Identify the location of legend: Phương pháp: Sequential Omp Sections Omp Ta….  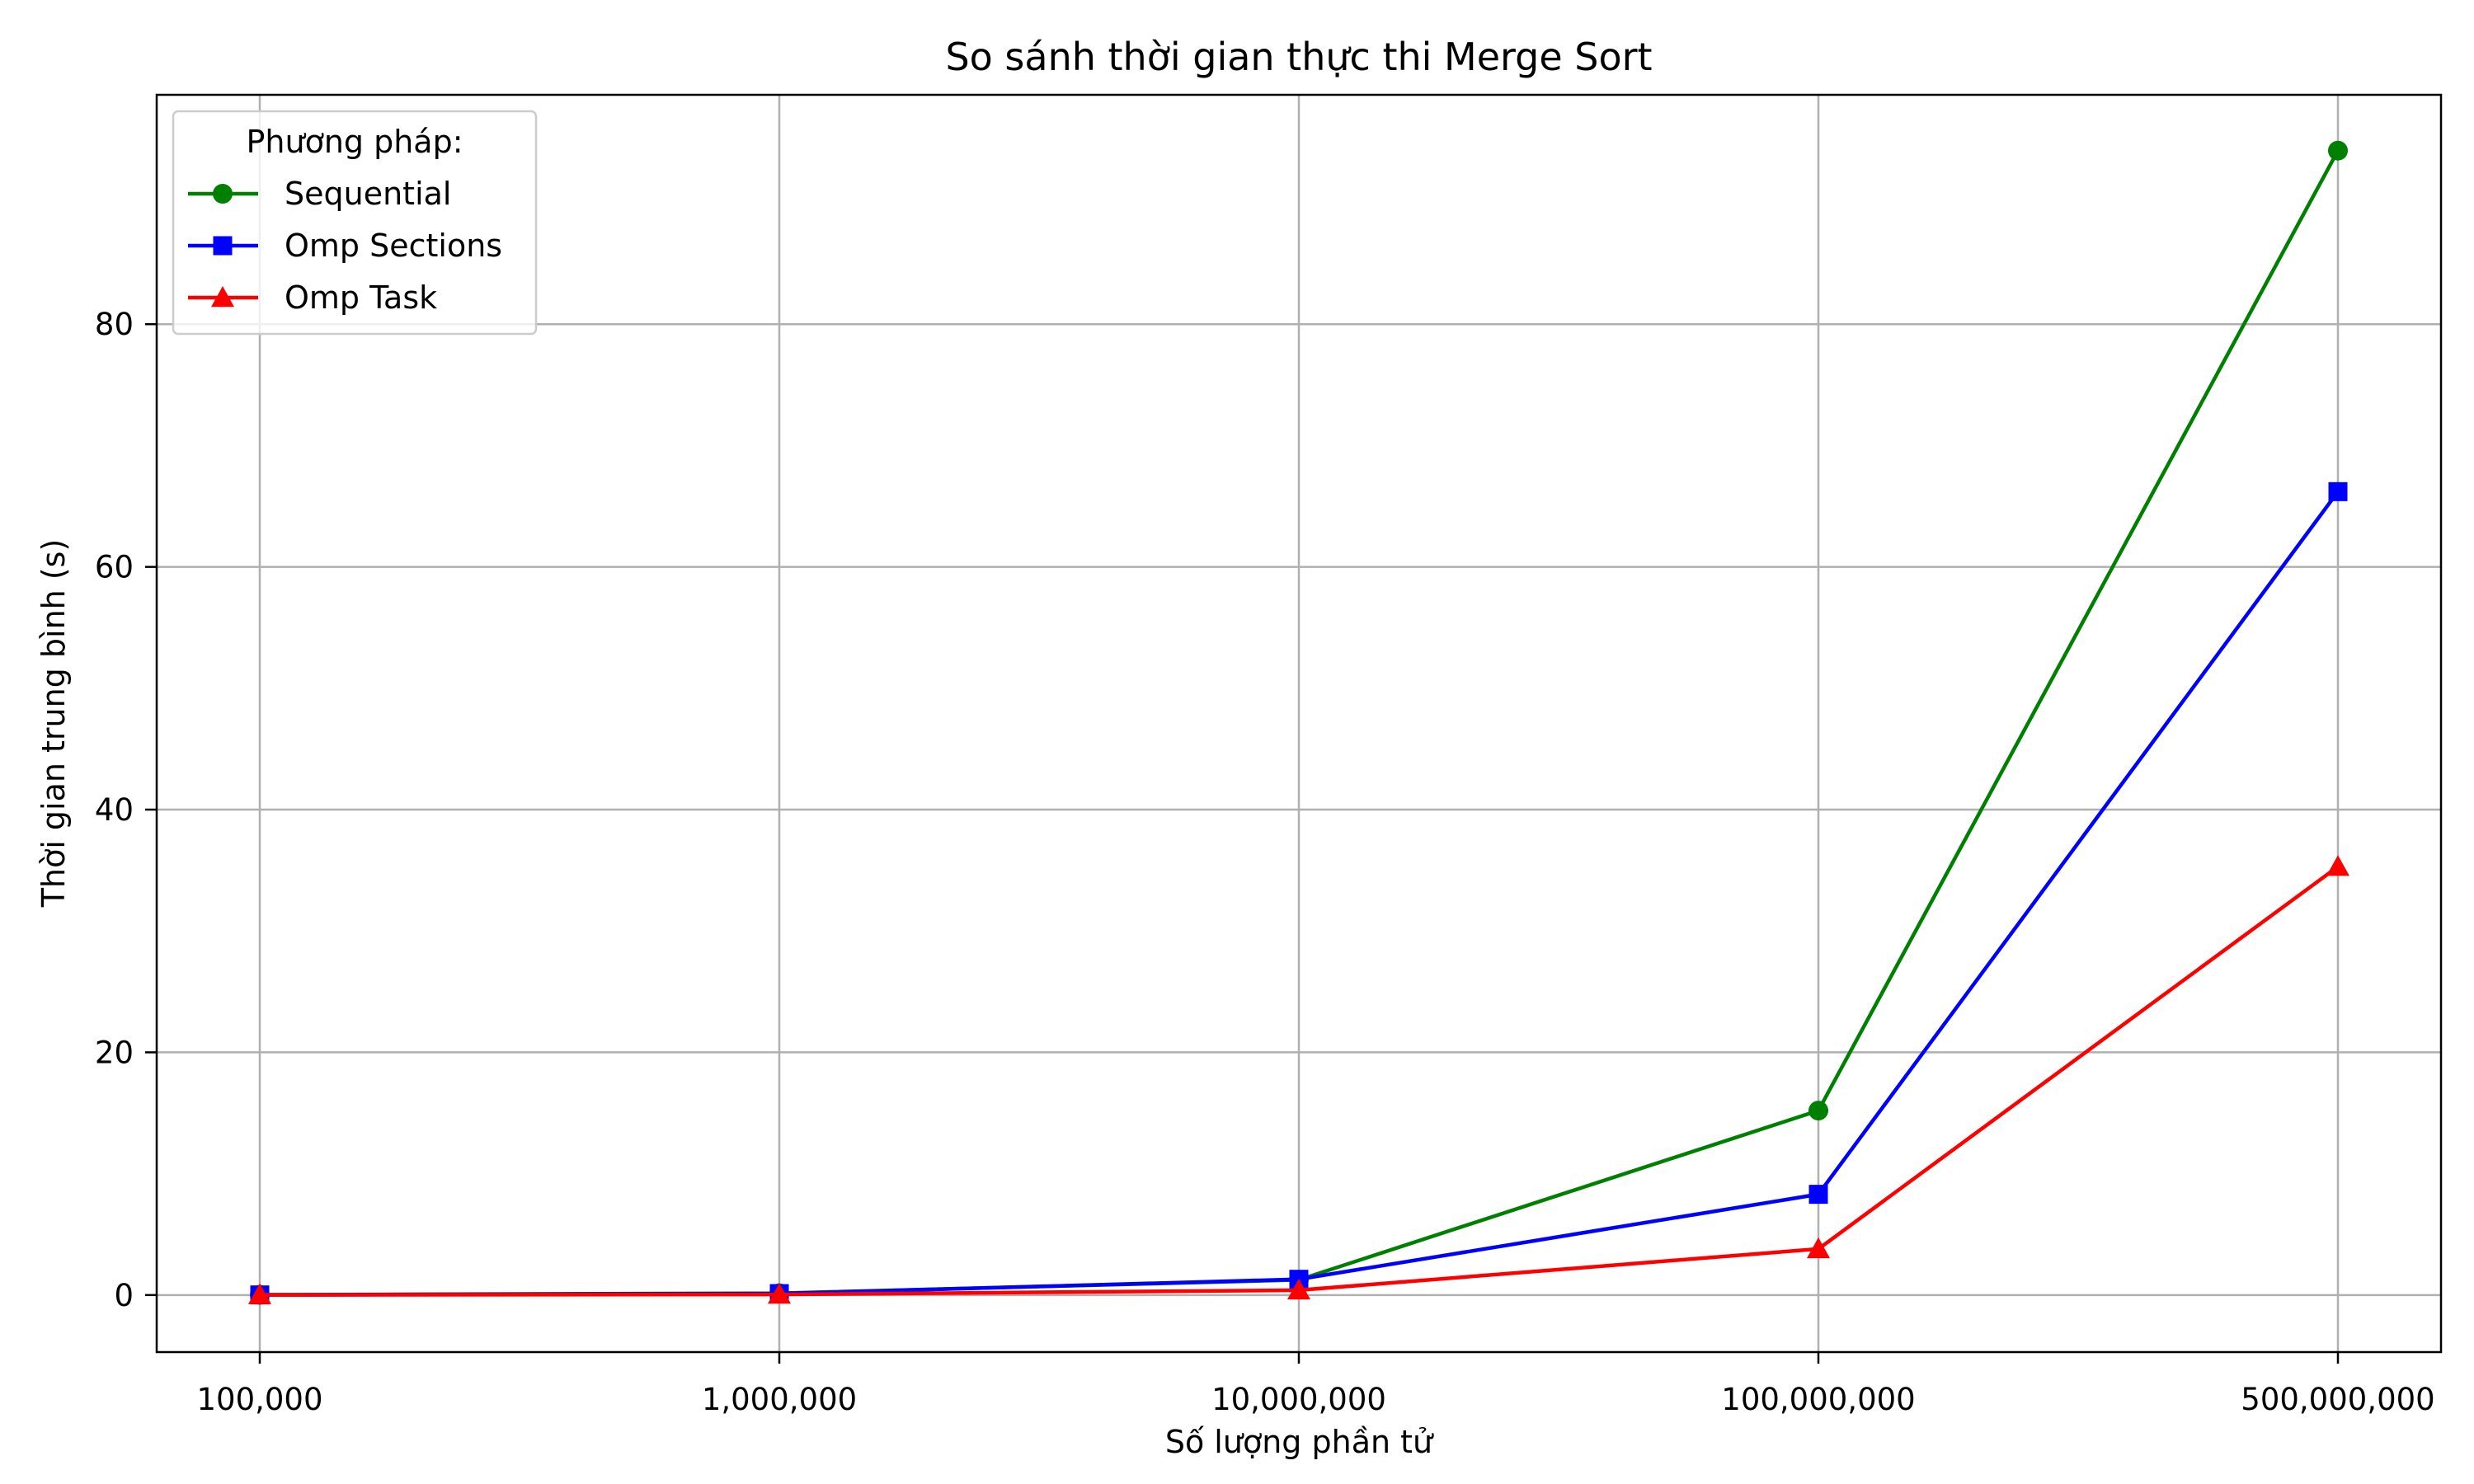
(355, 223).